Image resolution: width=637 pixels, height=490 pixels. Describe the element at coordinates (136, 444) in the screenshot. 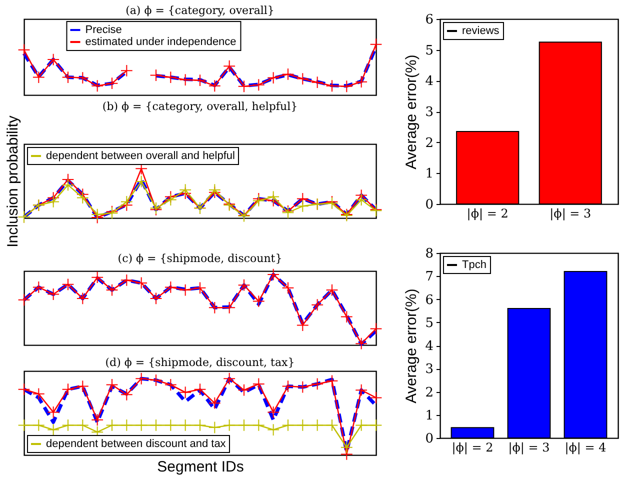

I see `legend-label: dependent between discount and tax` at that location.